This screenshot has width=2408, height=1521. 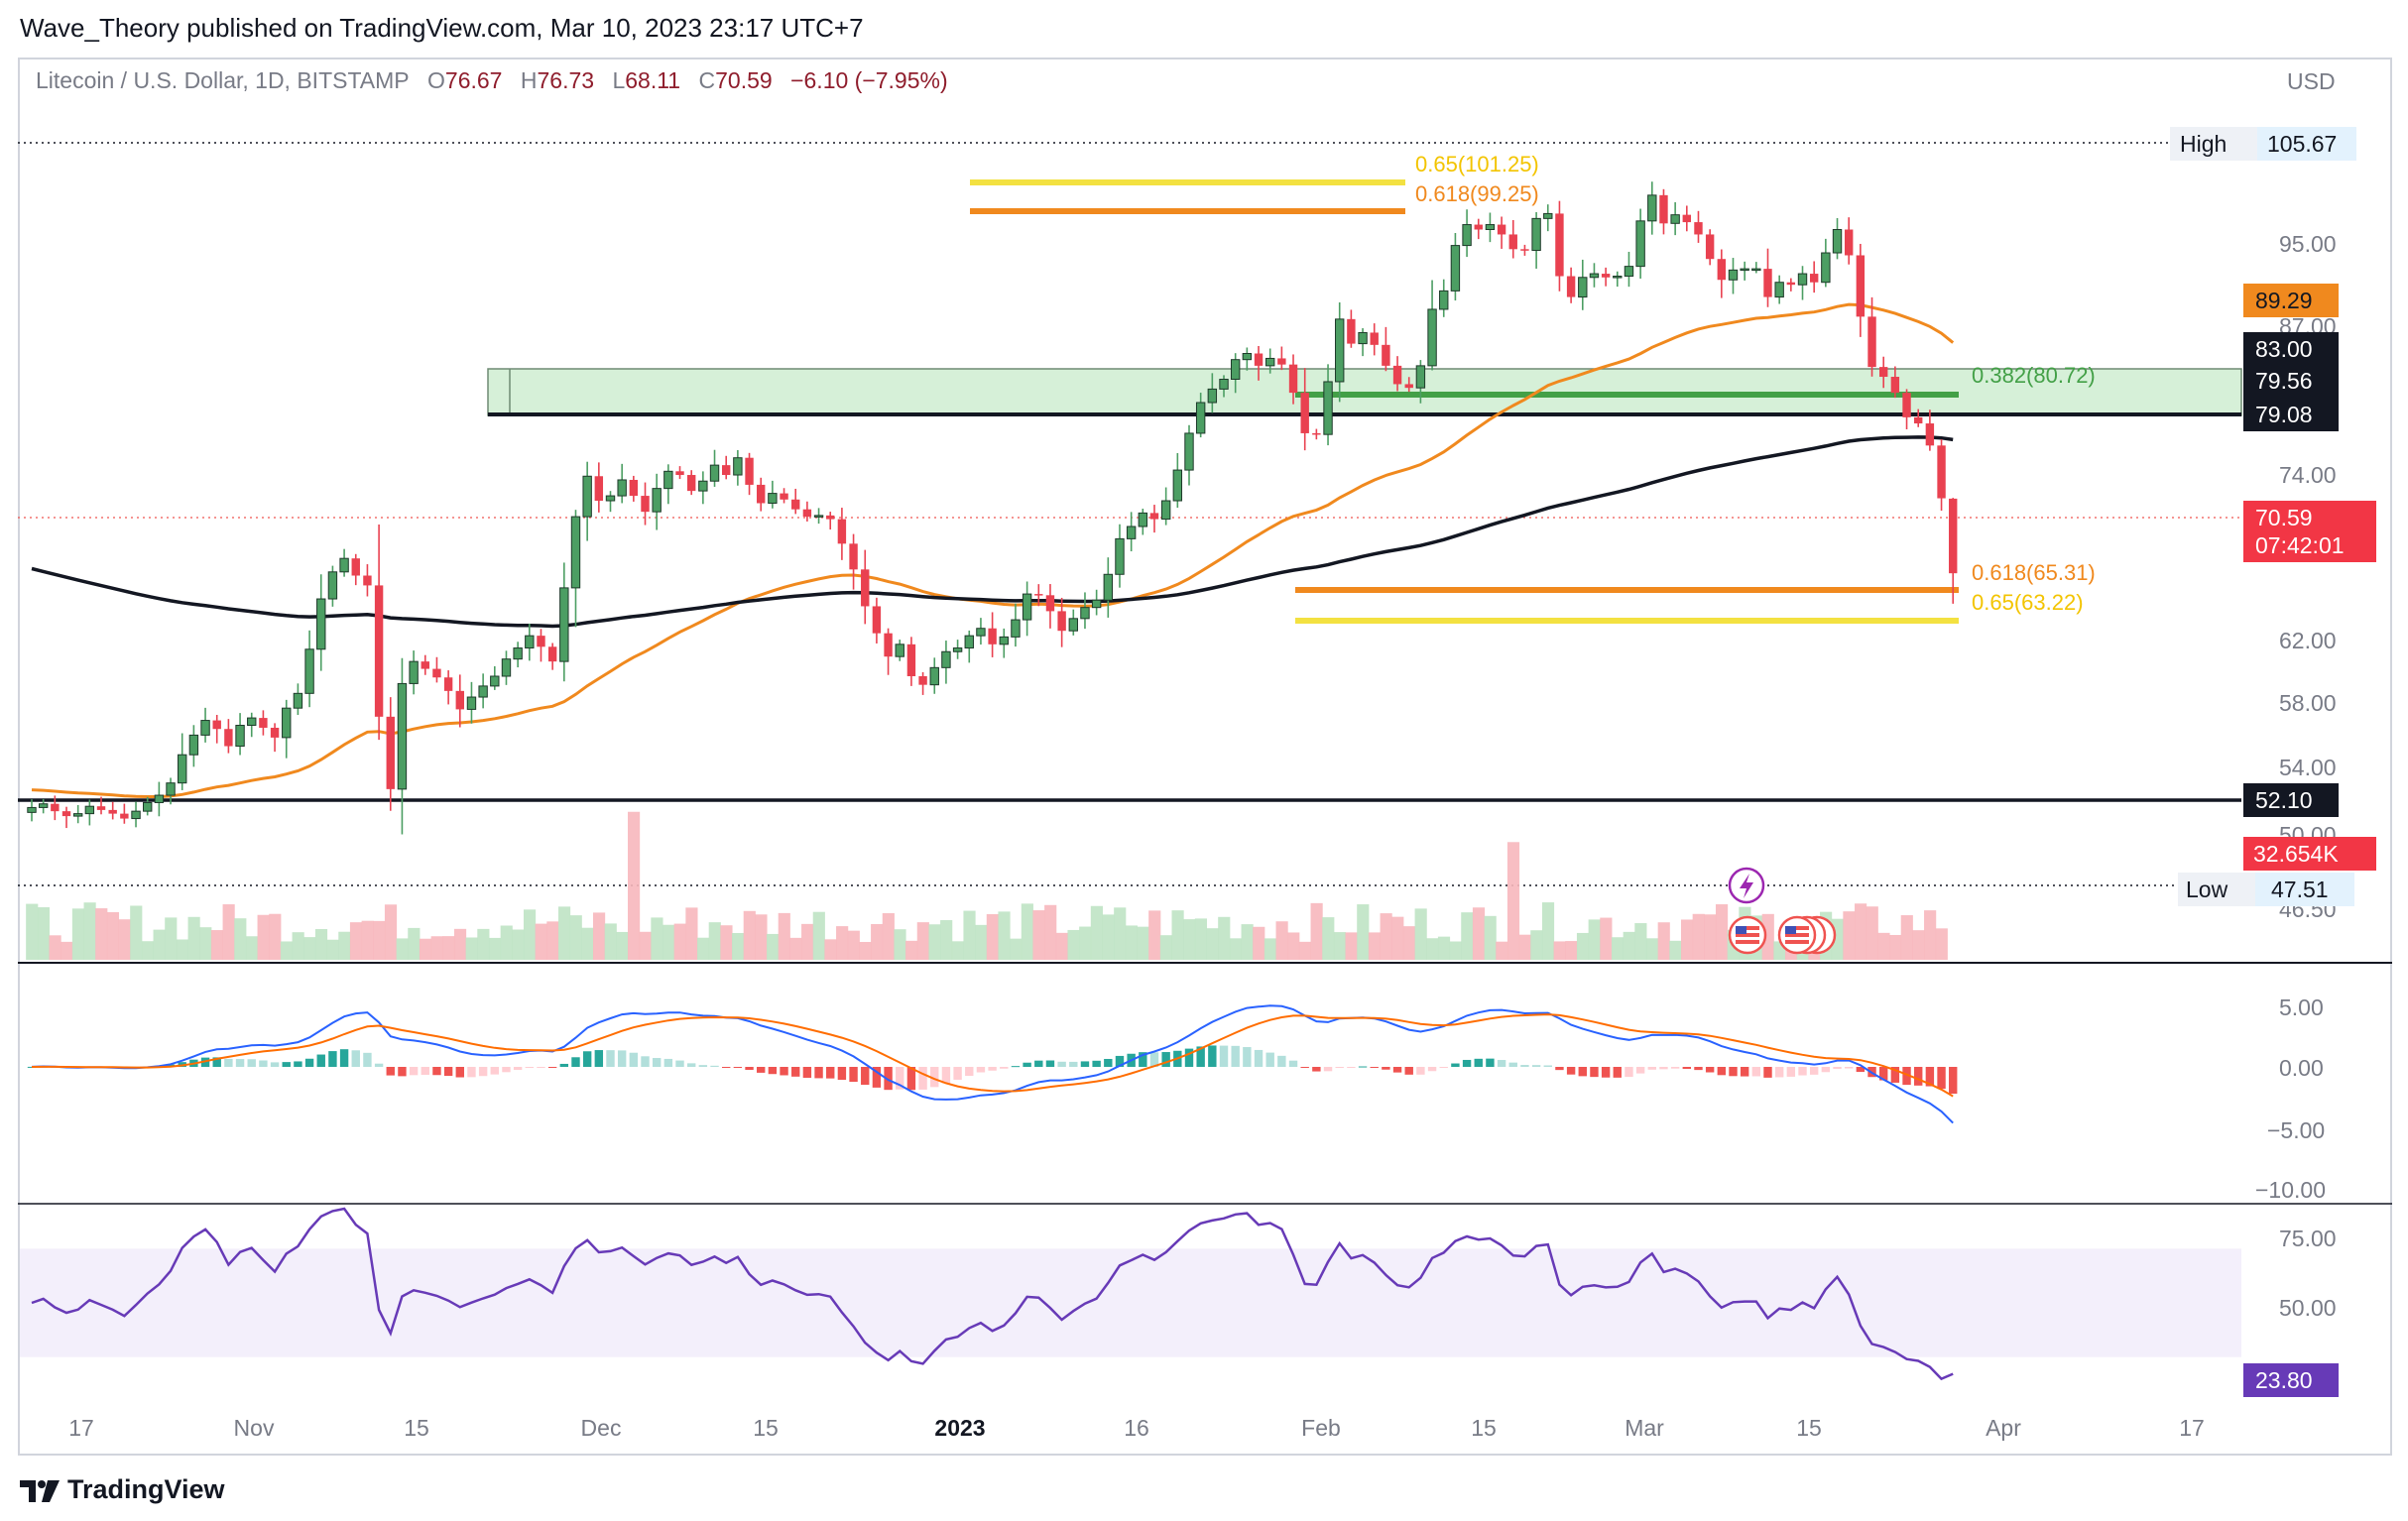 I want to click on volume-tag-value: 32.654K, so click(x=2296, y=854).